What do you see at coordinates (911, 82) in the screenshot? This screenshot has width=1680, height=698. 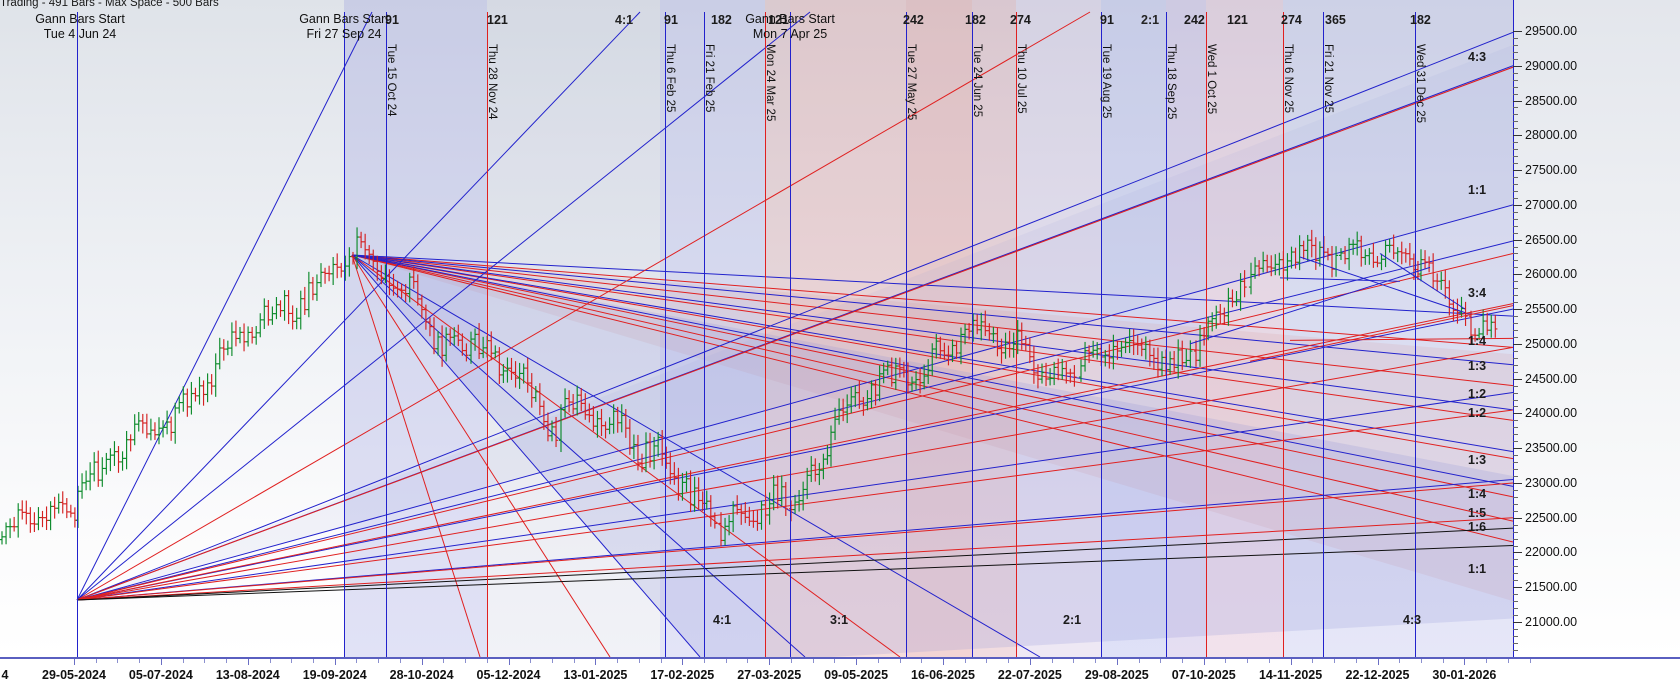 I see `gann-time-line-label: Tue 27 May 25` at bounding box center [911, 82].